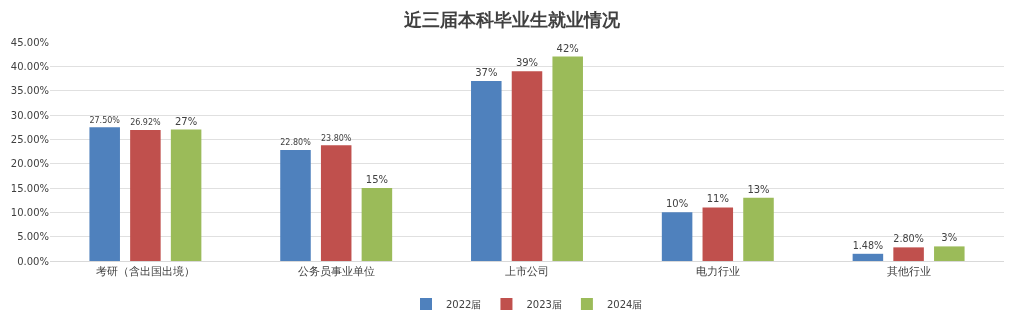 The image size is (1024, 331). Describe the element at coordinates (29, 91) in the screenshot. I see `y-tick-label: 35.00%` at that location.